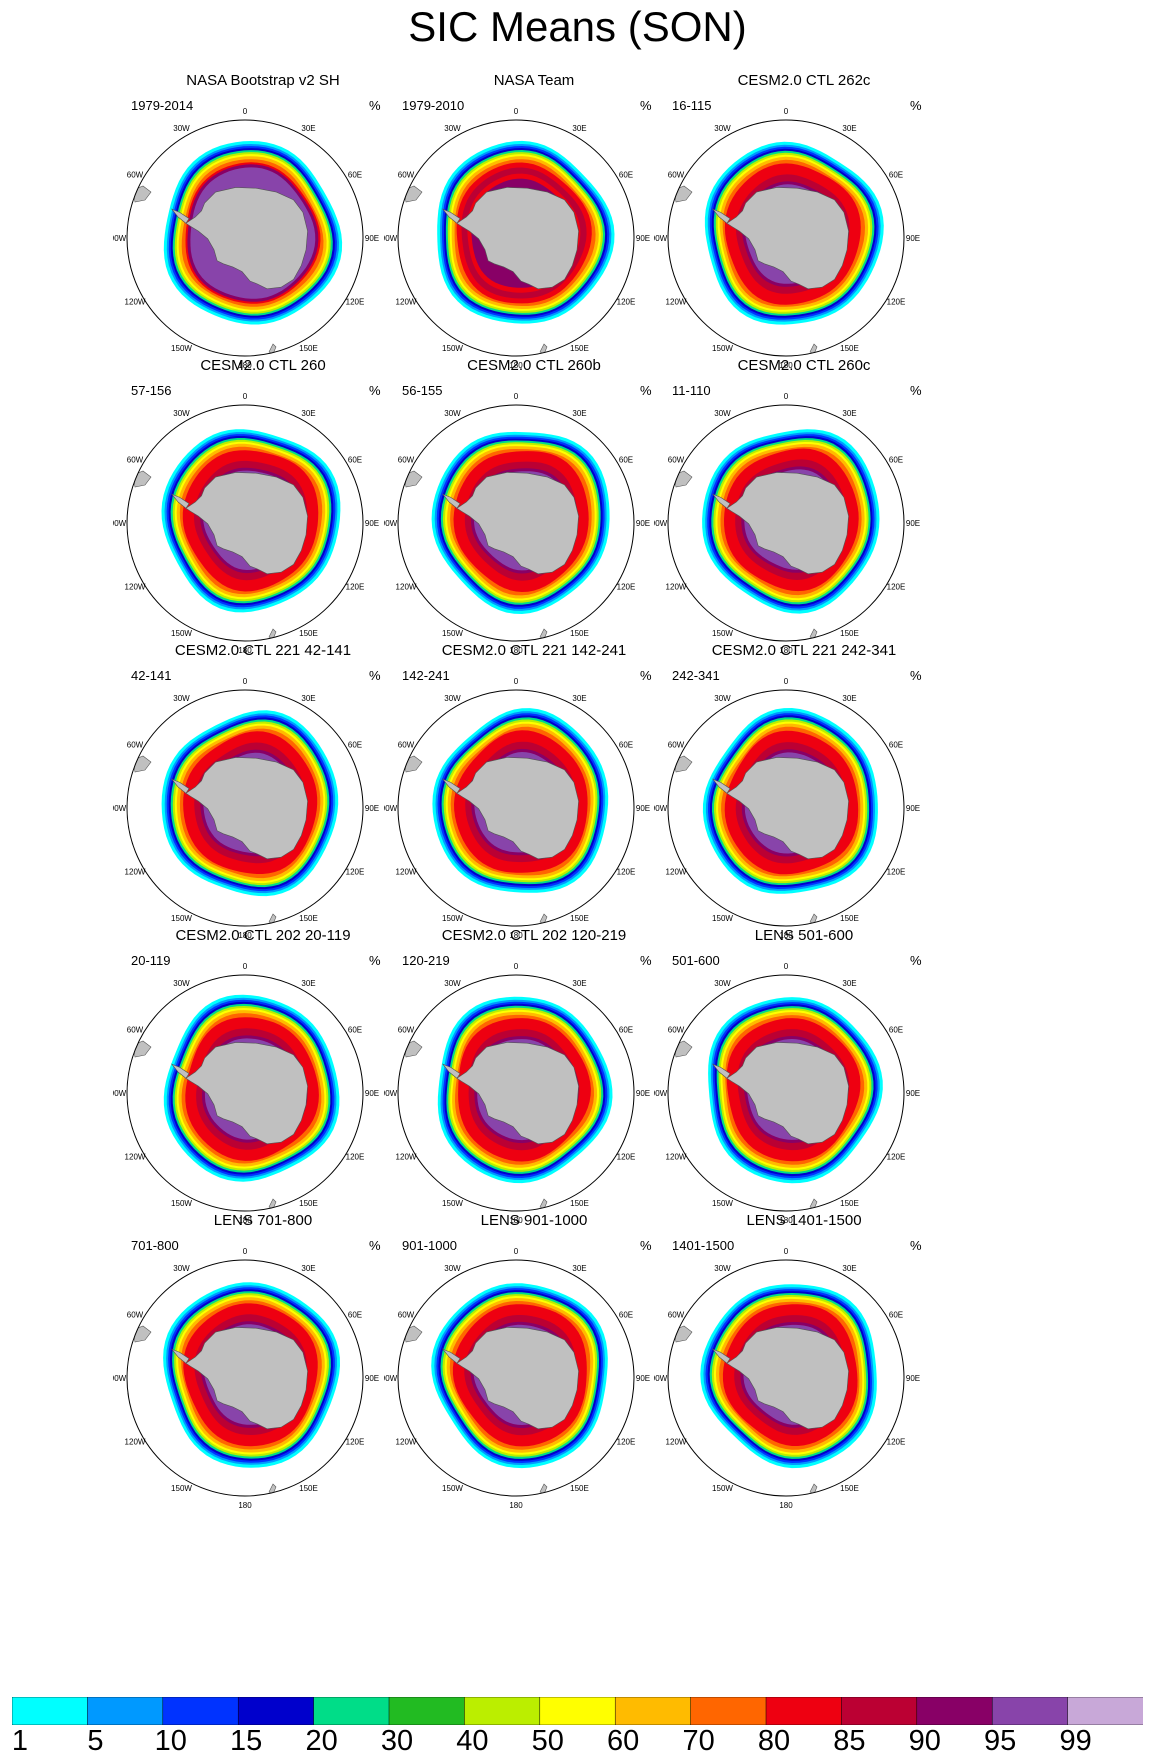  I want to click on panel-title: NASA Bootstrap v2 SH, so click(263, 80).